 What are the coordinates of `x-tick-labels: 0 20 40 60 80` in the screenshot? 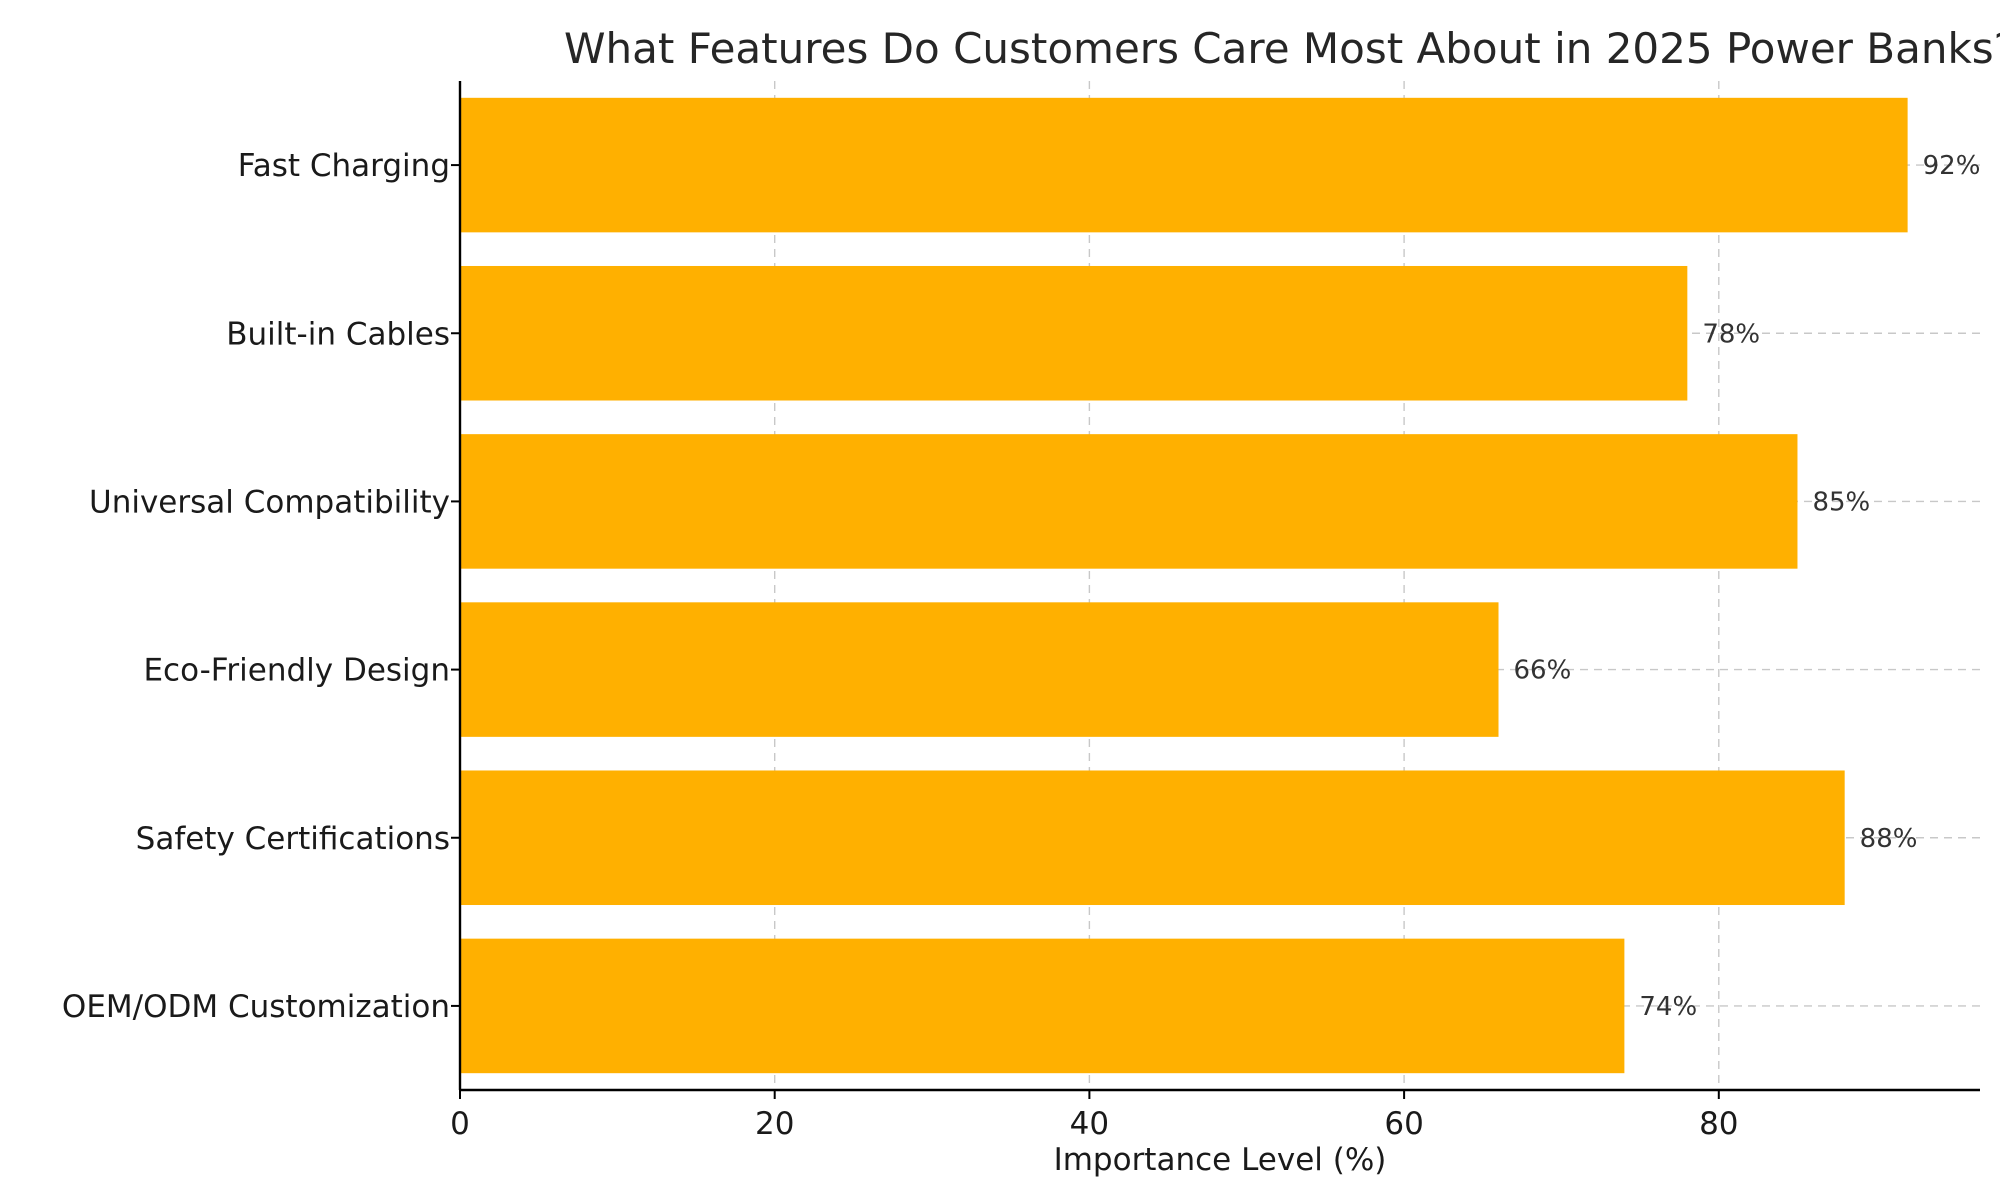 It's located at (1094, 1124).